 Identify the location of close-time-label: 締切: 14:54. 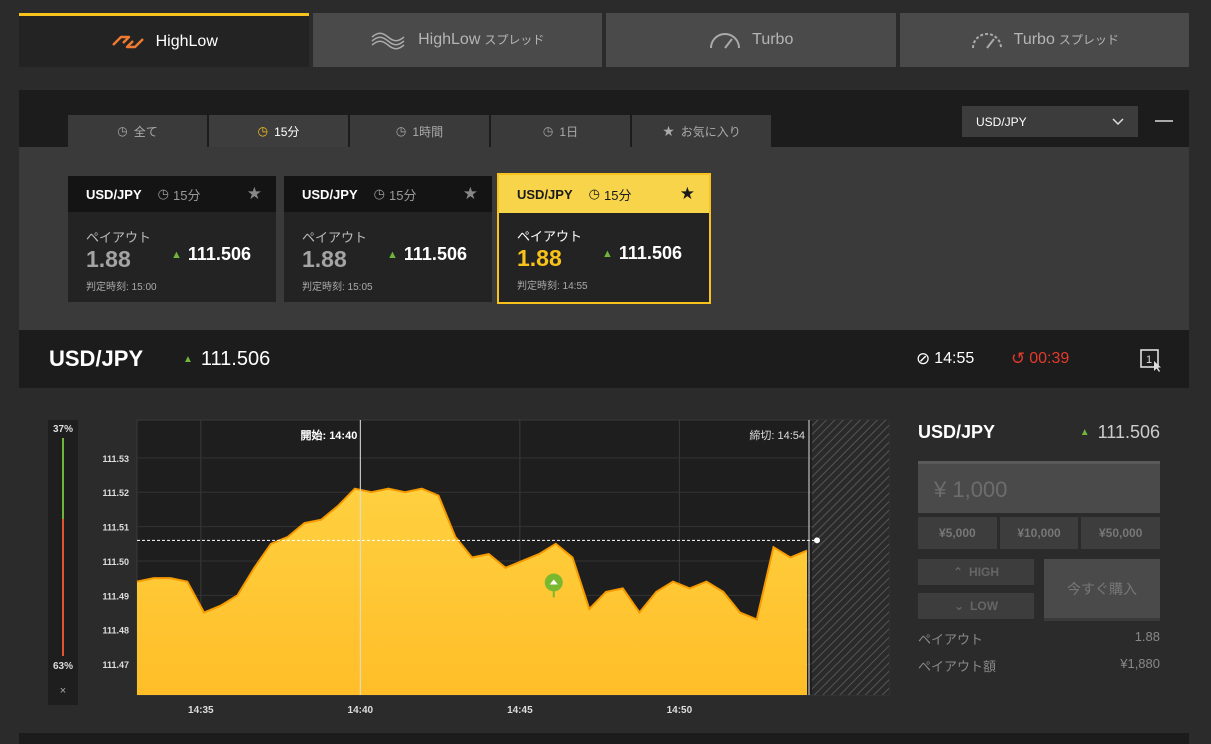
(777, 435).